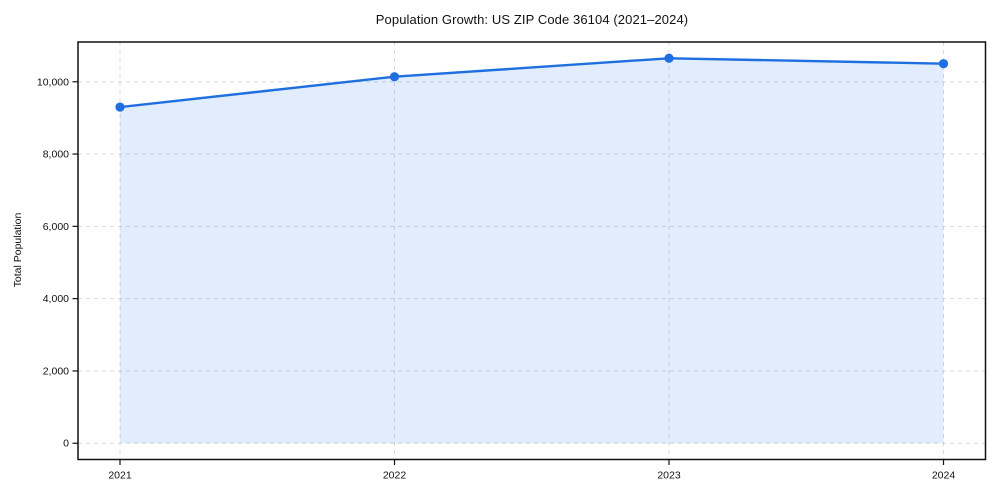 This screenshot has height=500, width=1000. What do you see at coordinates (943, 64) in the screenshot?
I see `data-point-2024` at bounding box center [943, 64].